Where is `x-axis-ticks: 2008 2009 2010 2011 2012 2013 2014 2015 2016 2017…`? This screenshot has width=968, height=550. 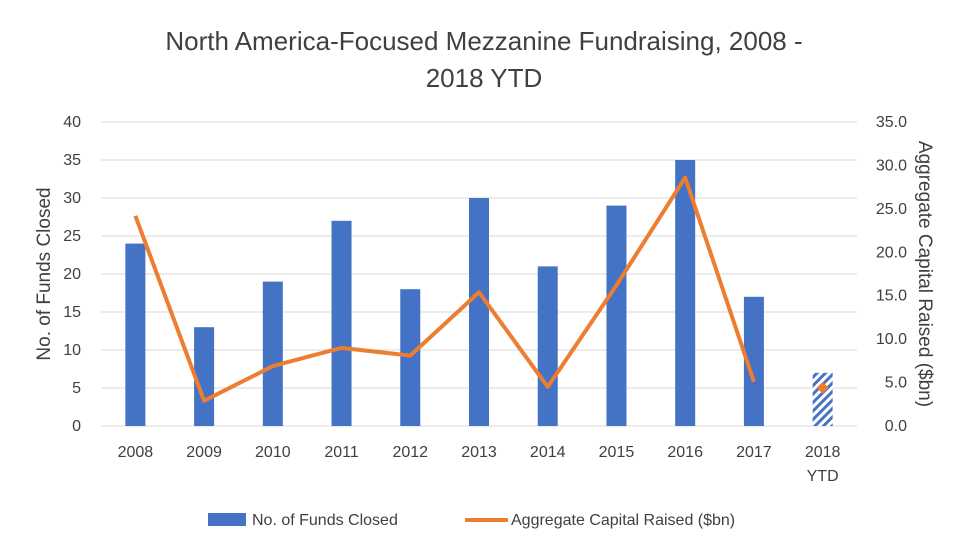 x-axis-ticks: 2008 2009 2010 2011 2012 2013 2014 2015 2016 2017… is located at coordinates (479, 464).